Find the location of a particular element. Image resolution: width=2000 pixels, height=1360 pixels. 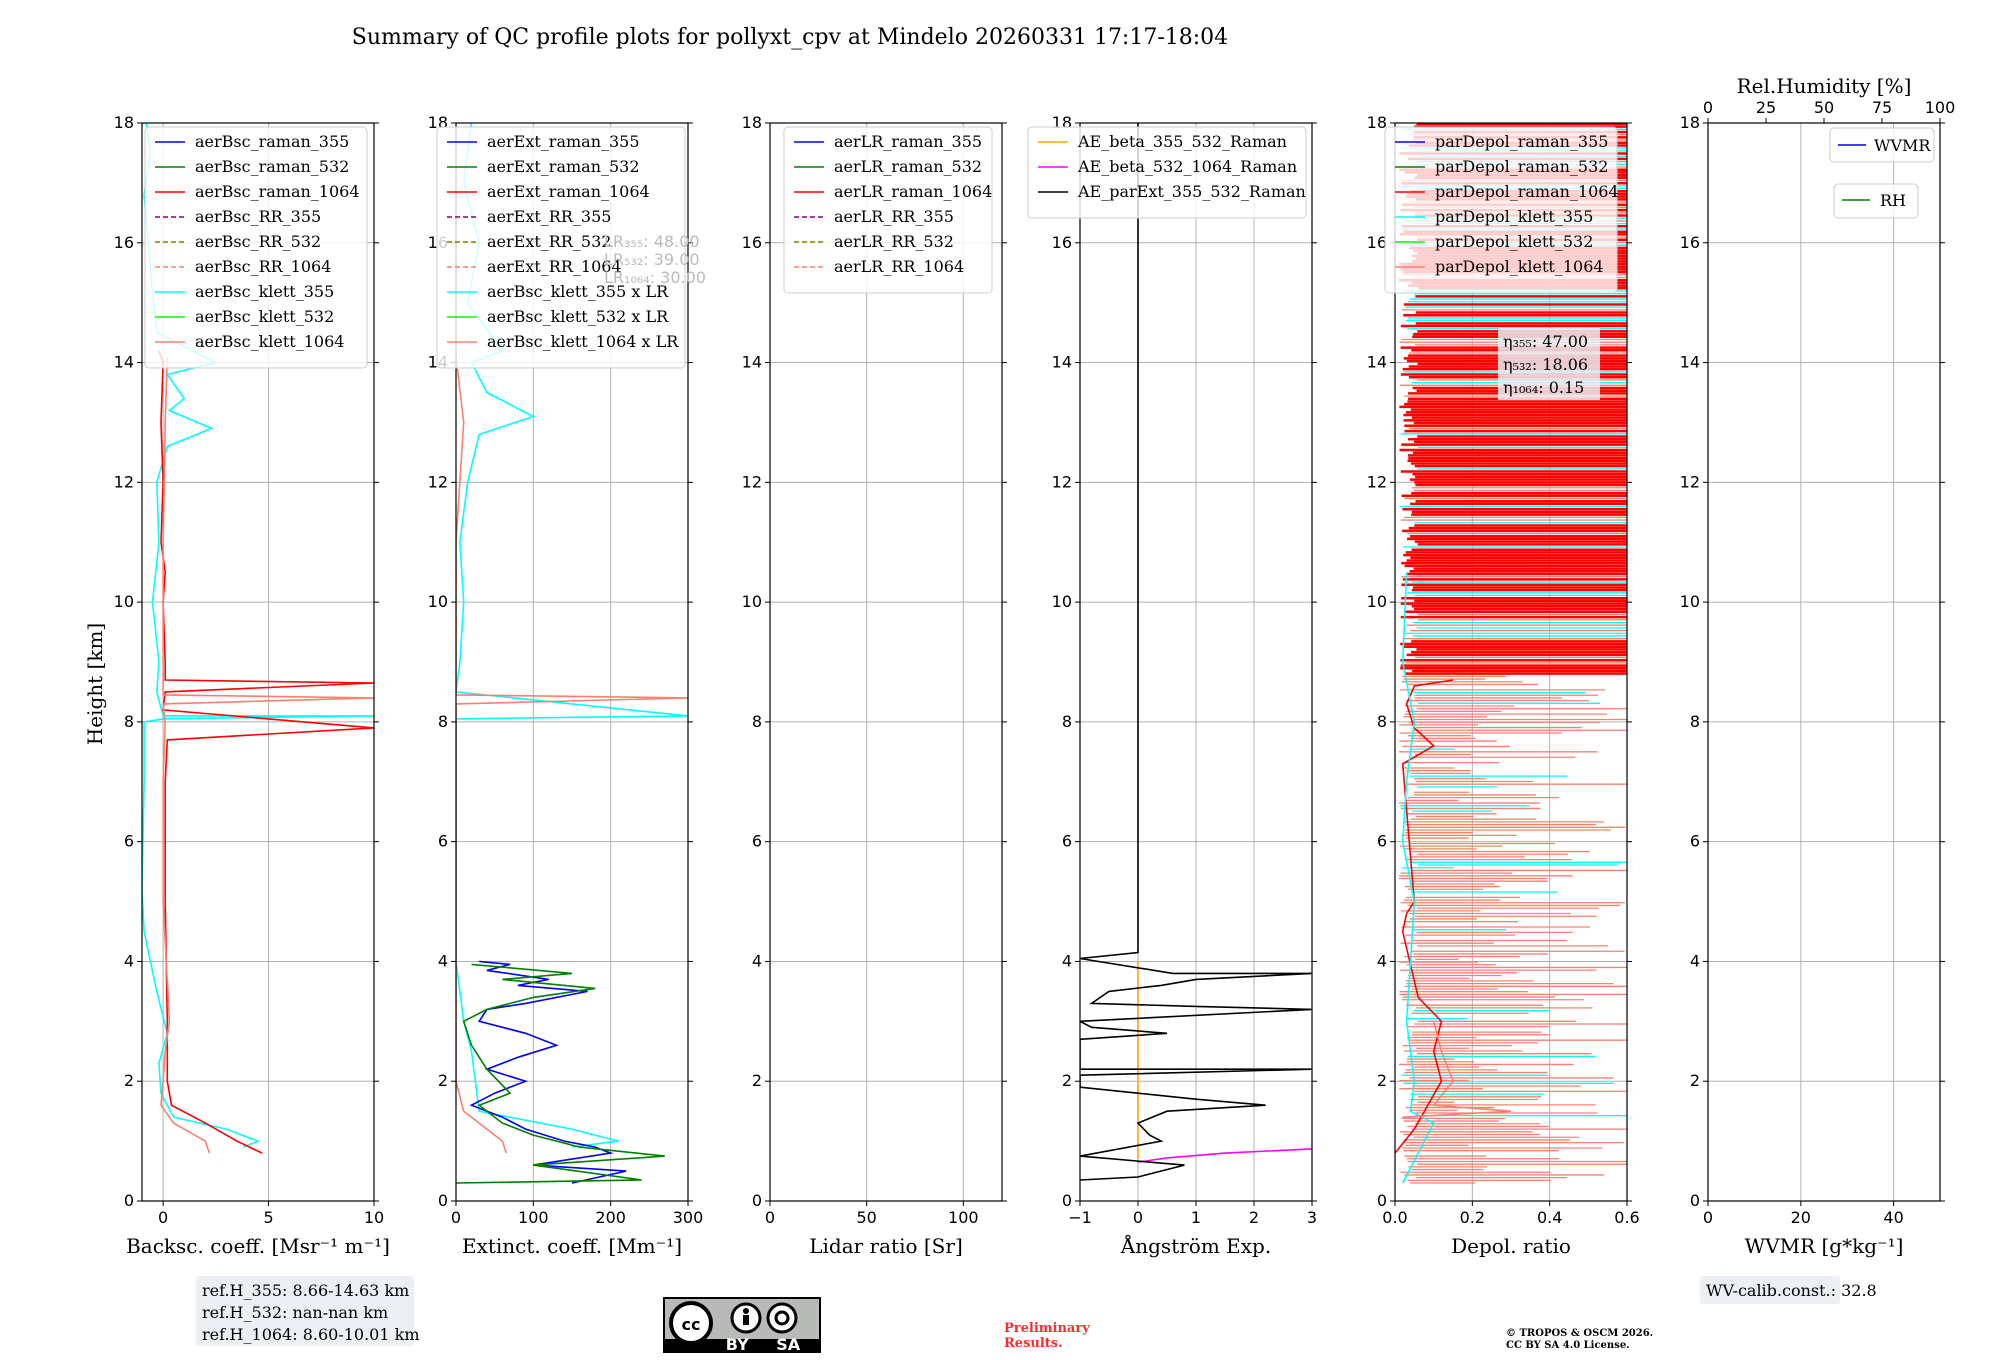

series-AE_parExt_355_532_Raman is located at coordinates (1196, 652).